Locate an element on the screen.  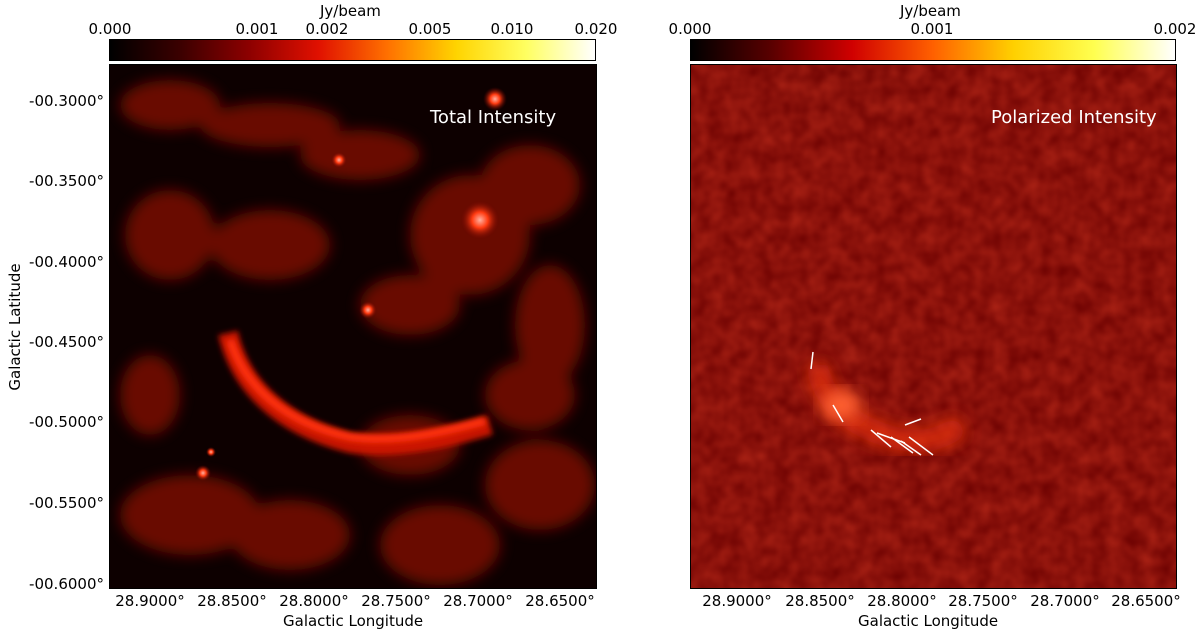
colorbar-left is located at coordinates (352, 50).